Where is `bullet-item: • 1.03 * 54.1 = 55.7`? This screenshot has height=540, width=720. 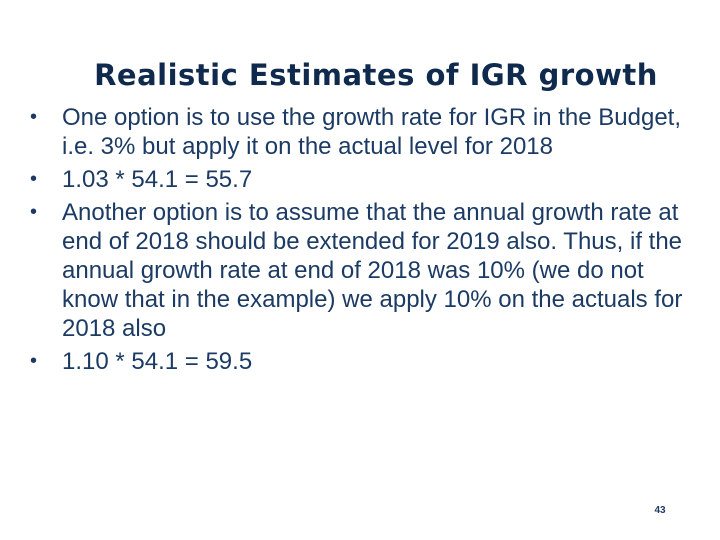
bullet-item: • 1.03 * 54.1 = 55.7 is located at coordinates (362, 179).